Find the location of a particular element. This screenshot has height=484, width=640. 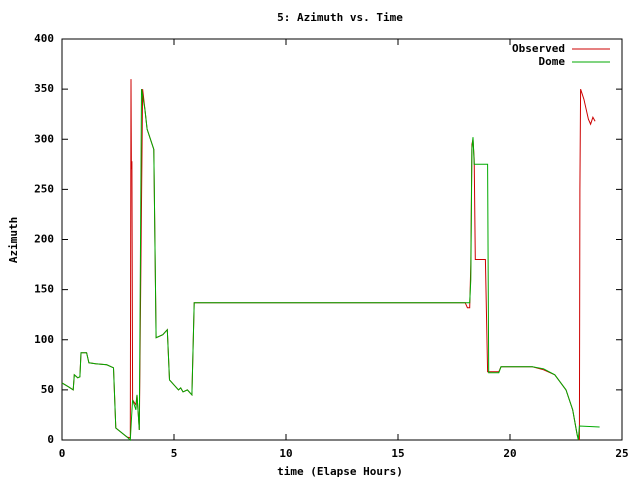

y-tick-label: 300 is located at coordinates (44, 138).